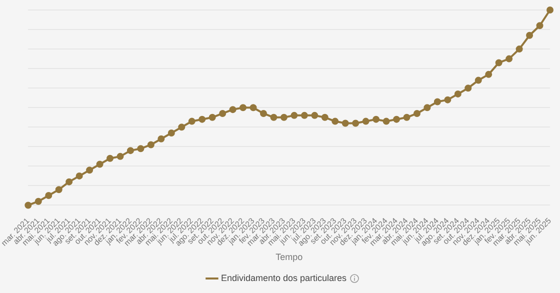 This screenshot has width=560, height=293. What do you see at coordinates (284, 277) in the screenshot?
I see `legend-label: Endividamento dos particulares` at bounding box center [284, 277].